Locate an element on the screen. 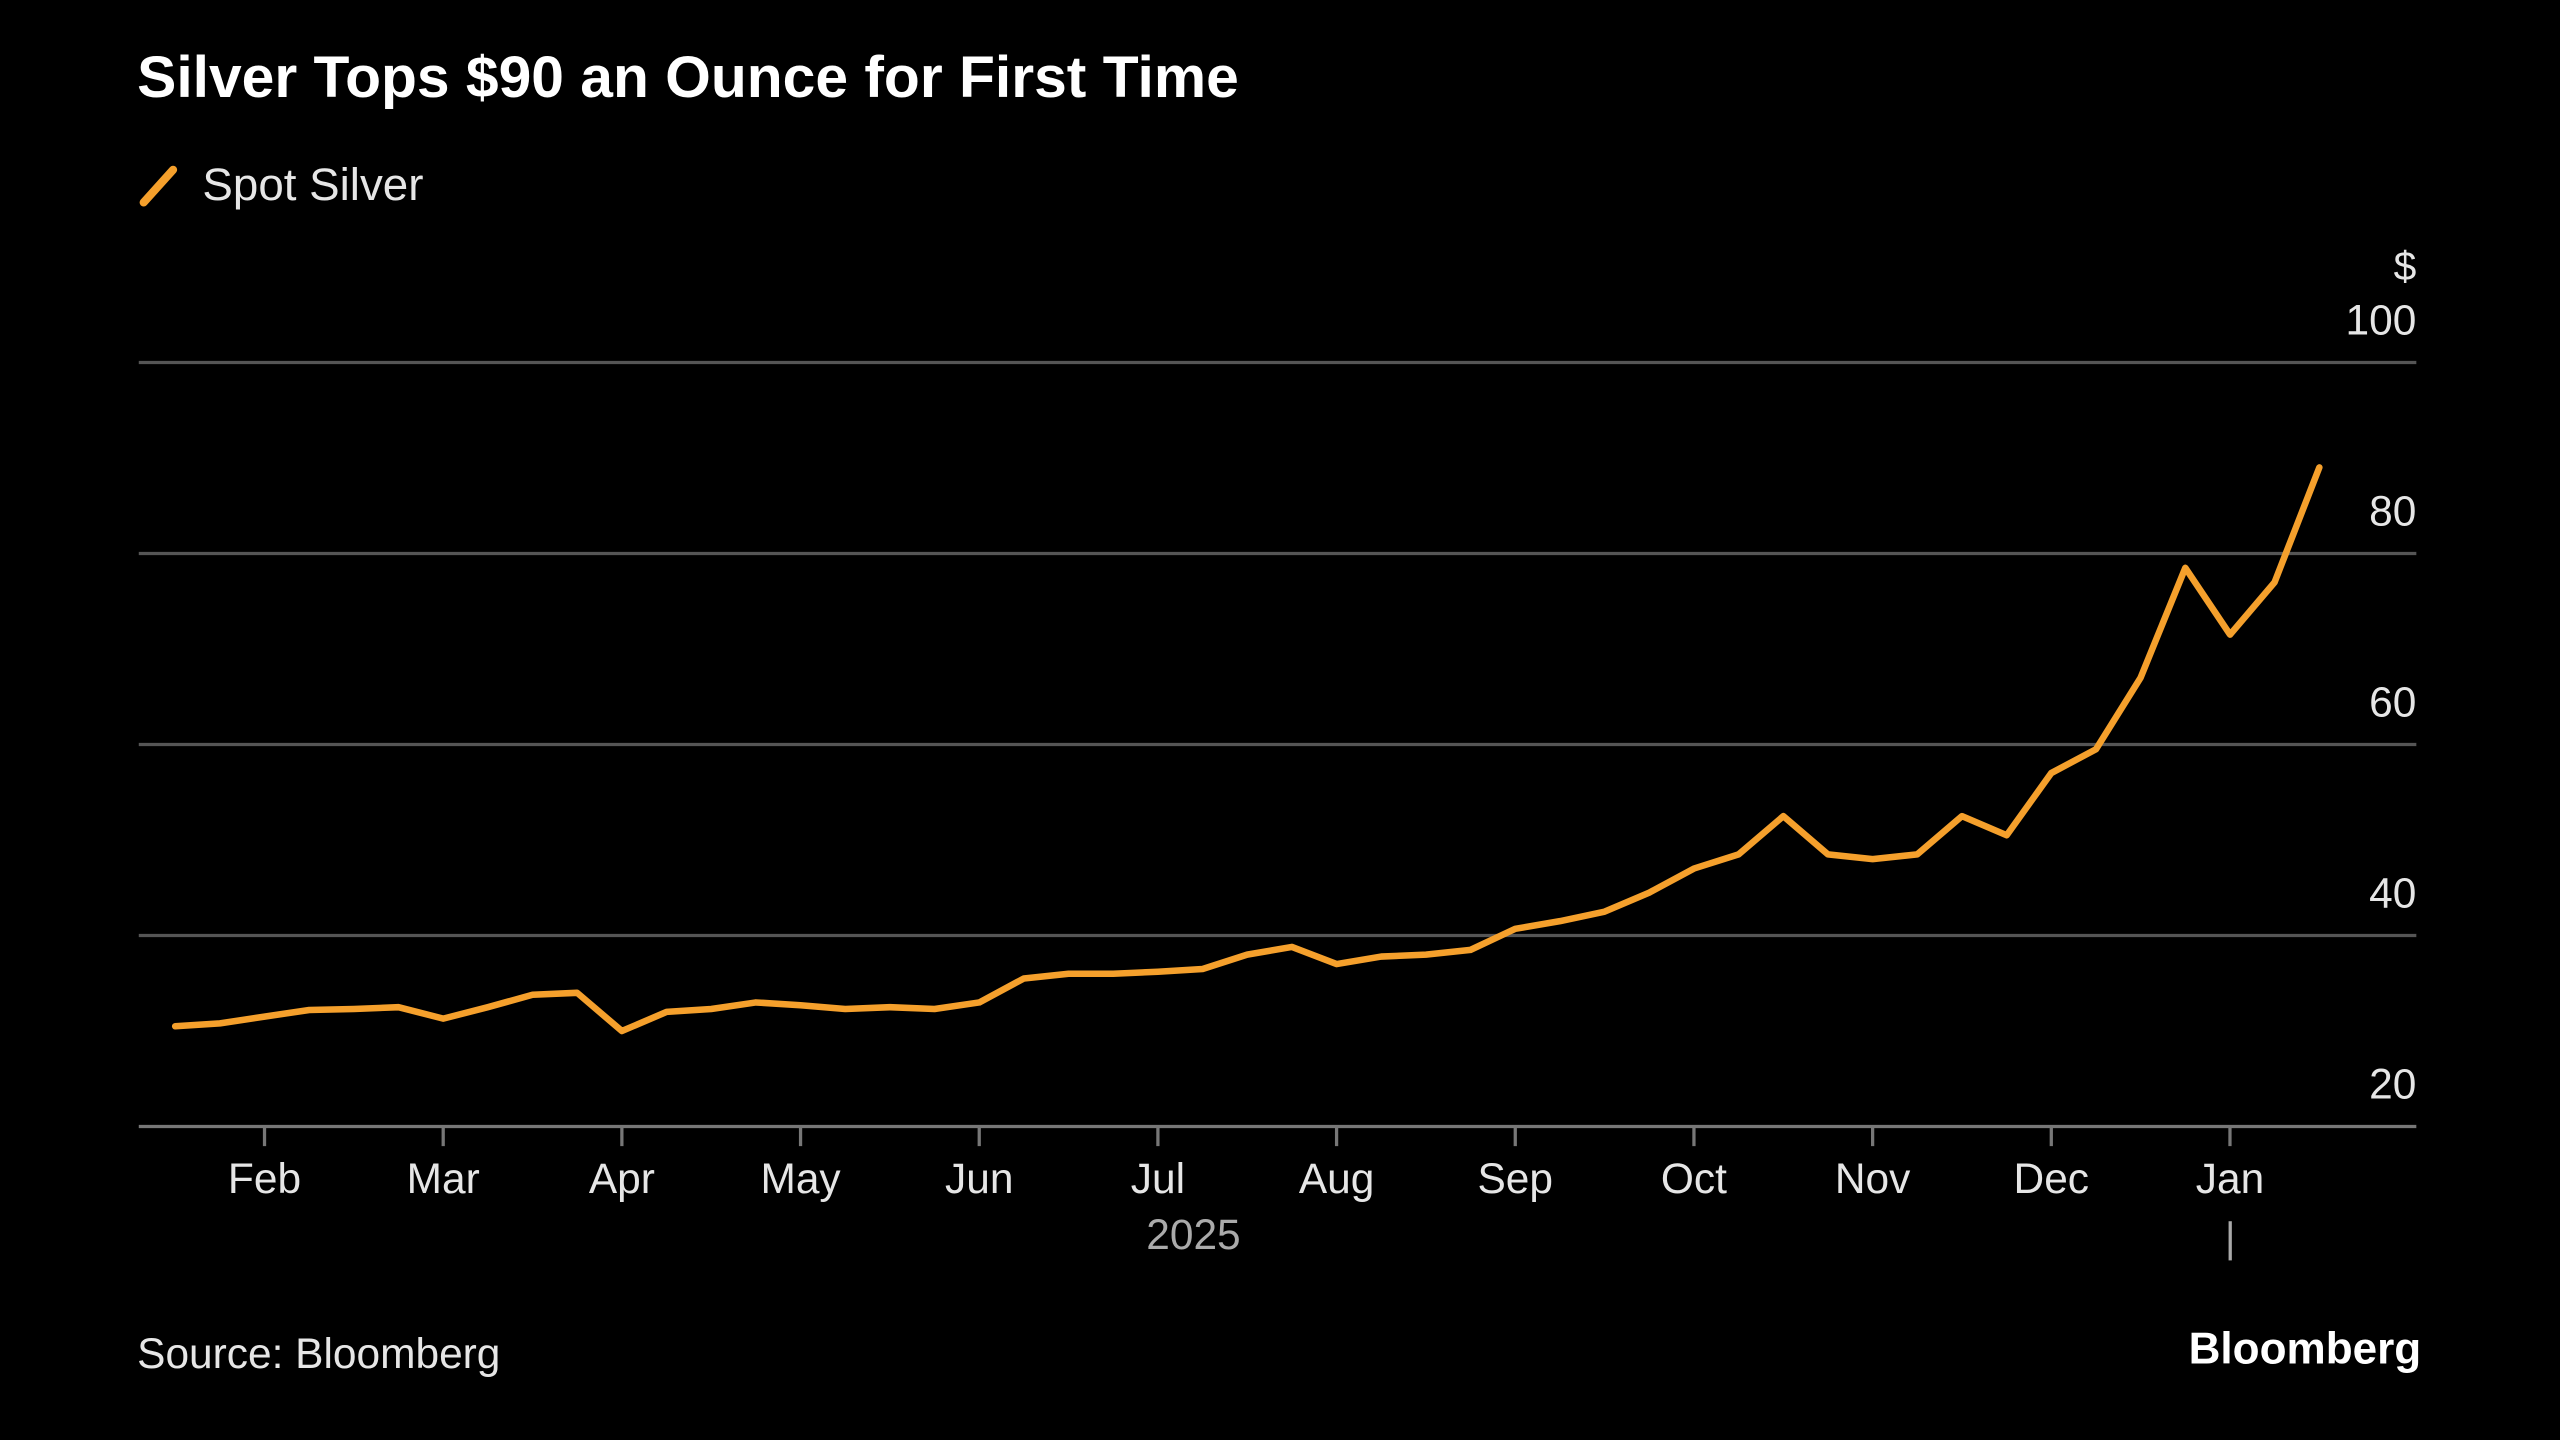 This screenshot has height=1440, width=2560. x-tick-label: Apr is located at coordinates (622, 1178).